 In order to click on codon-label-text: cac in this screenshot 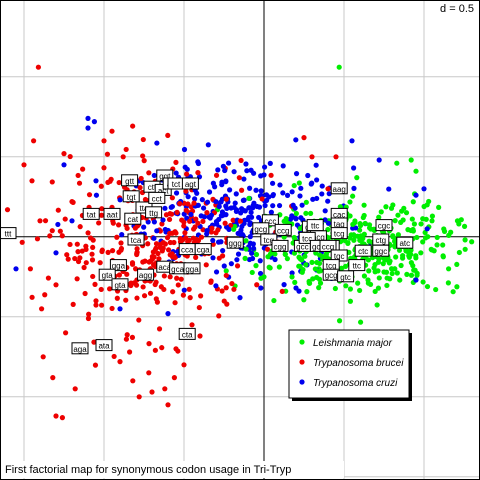, I will do `click(339, 214)`.